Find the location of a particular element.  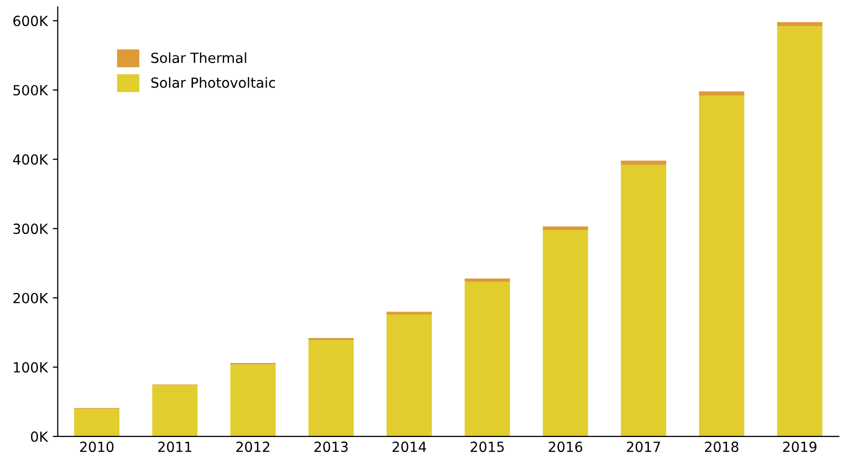

y-tick-label: 600K is located at coordinates (30, 21).